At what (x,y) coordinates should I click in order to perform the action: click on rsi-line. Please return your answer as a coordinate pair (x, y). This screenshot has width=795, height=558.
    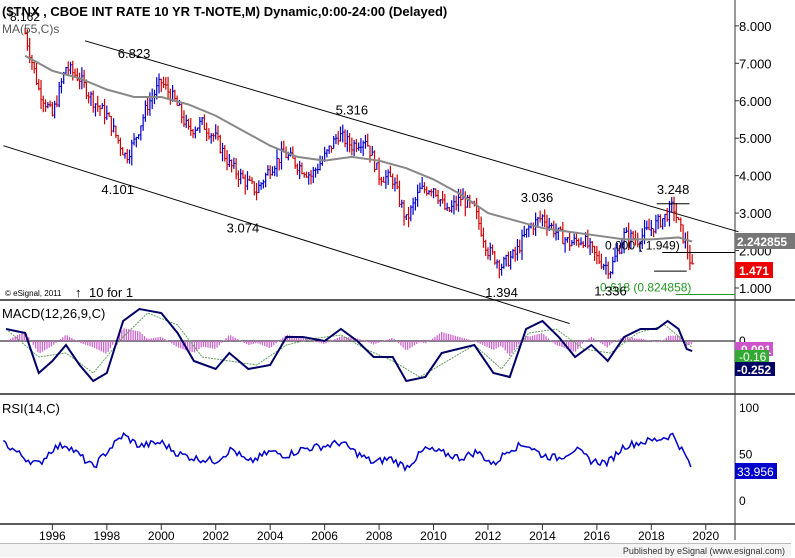
    Looking at the image, I should click on (347, 452).